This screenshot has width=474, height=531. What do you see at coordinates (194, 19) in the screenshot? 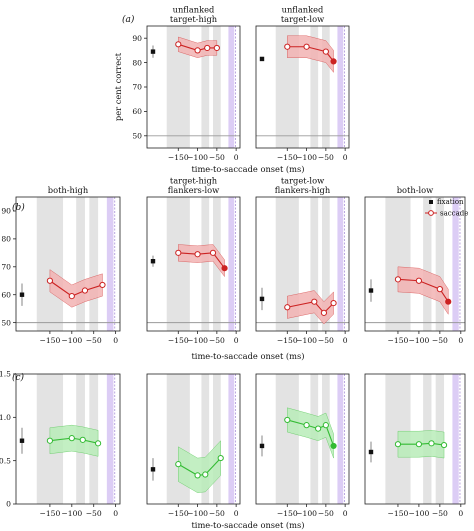
I see `panel-1-title: target-high` at bounding box center [194, 19].